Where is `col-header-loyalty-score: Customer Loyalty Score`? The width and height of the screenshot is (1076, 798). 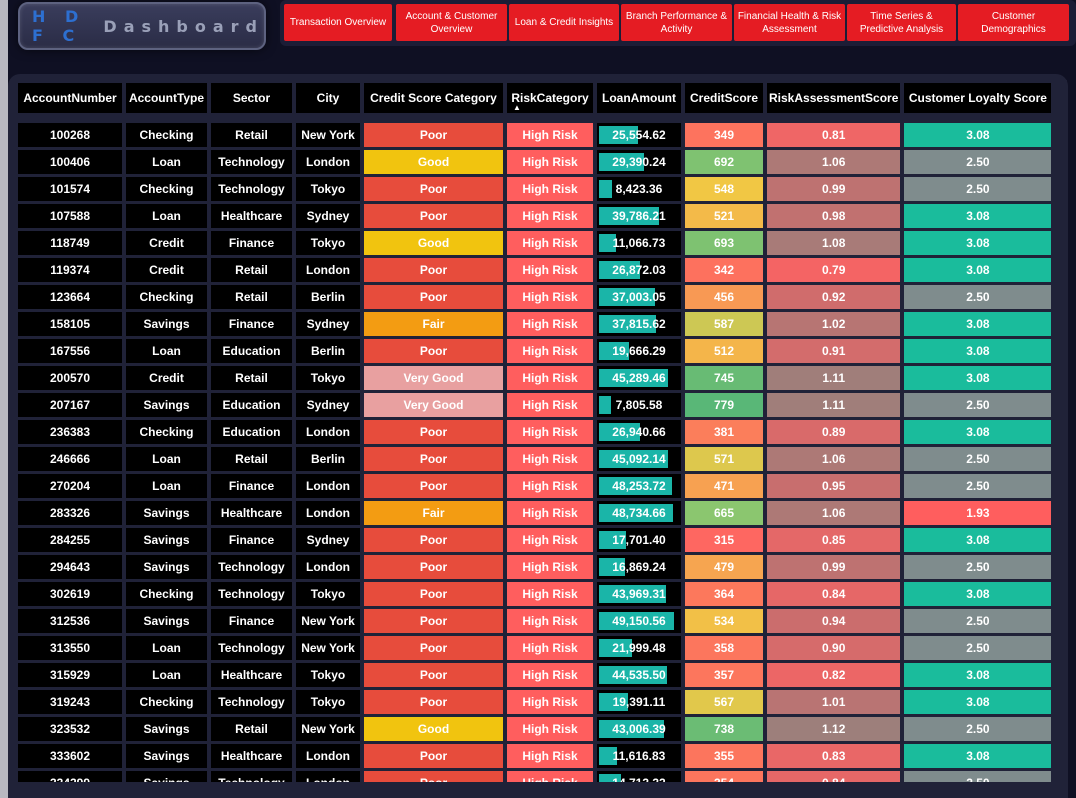 col-header-loyalty-score: Customer Loyalty Score is located at coordinates (978, 98).